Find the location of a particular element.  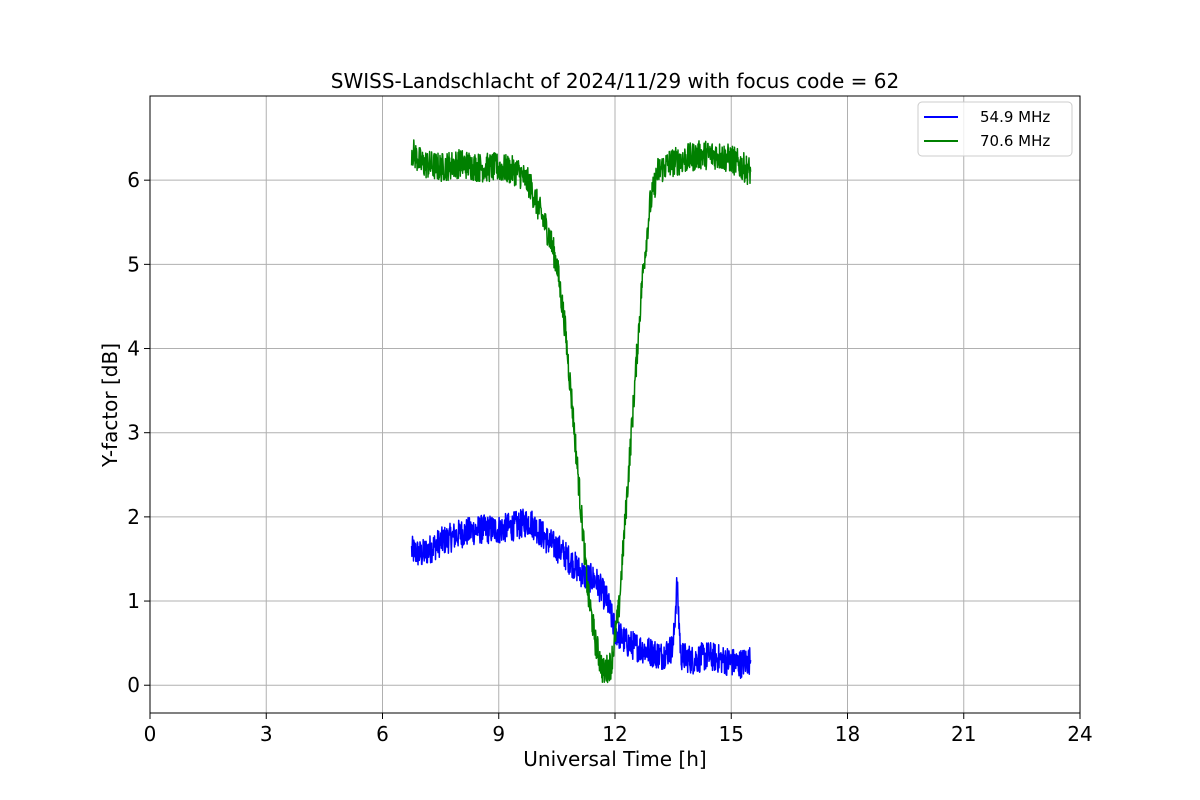

y-tick-label: 3 is located at coordinates (133, 433).